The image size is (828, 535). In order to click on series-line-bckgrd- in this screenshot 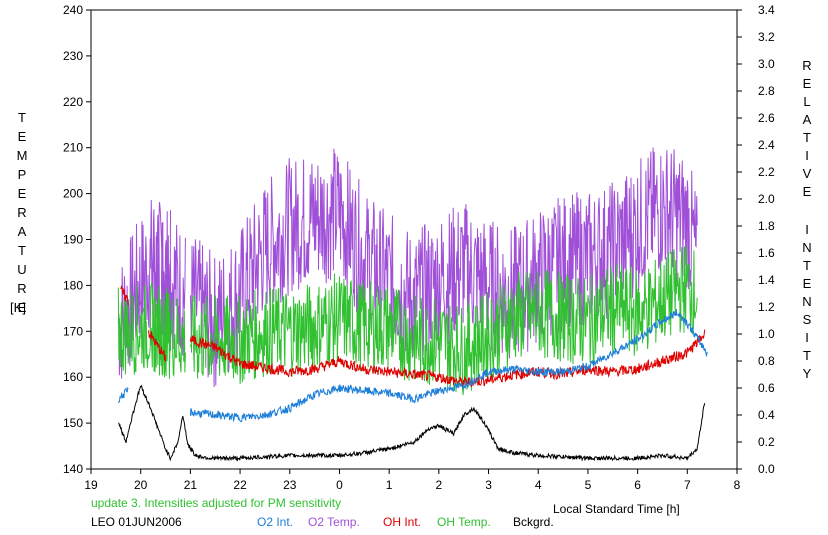, I will do `click(412, 423)`.